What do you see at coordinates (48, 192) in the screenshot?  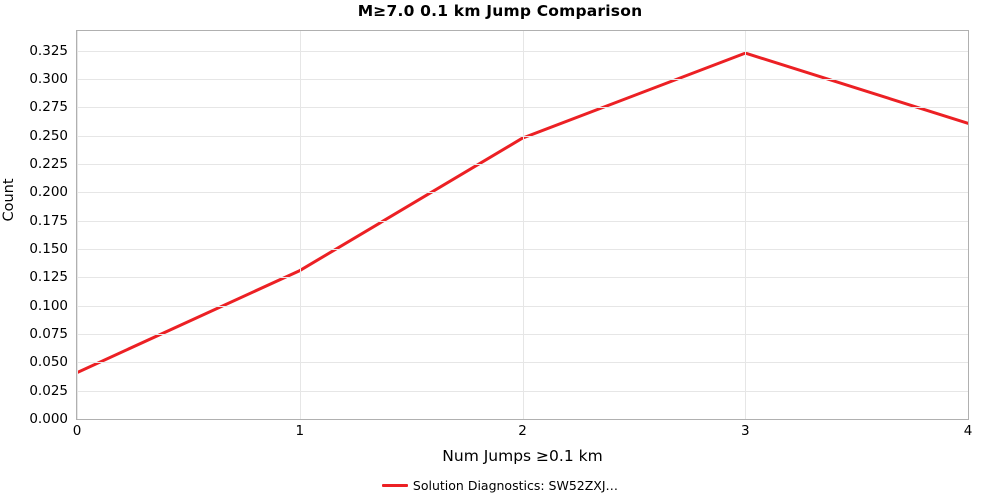 I see `y-tick-label: 0.200` at bounding box center [48, 192].